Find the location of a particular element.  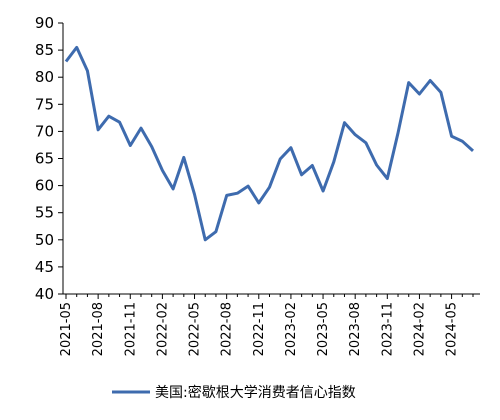

x-tick-label: 2022-02 is located at coordinates (162, 329).